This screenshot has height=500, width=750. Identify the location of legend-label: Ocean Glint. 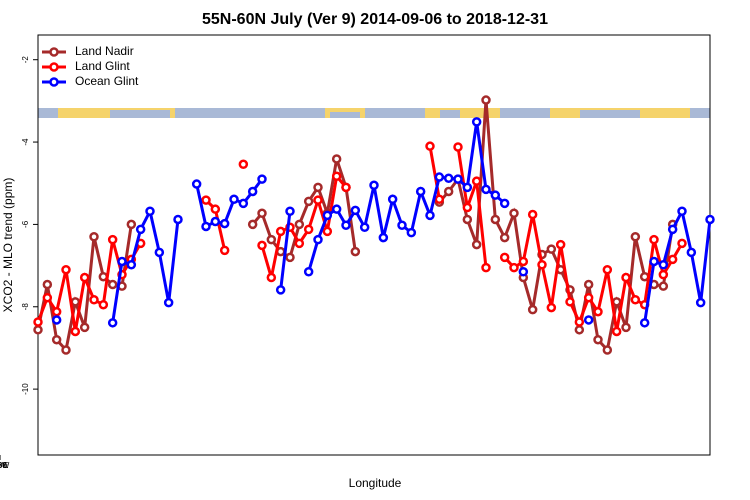
(107, 81).